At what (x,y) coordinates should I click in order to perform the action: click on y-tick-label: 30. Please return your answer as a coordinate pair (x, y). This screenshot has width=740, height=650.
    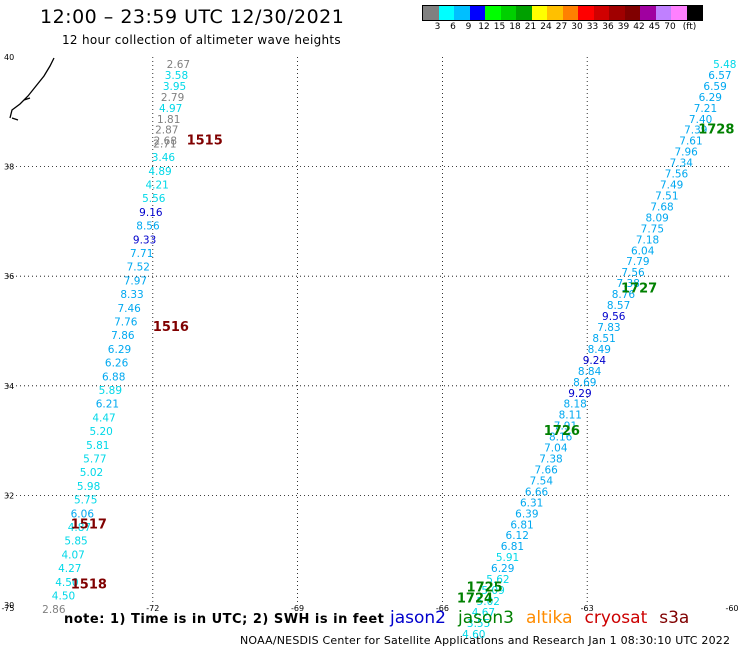
    Looking at the image, I should click on (9, 605).